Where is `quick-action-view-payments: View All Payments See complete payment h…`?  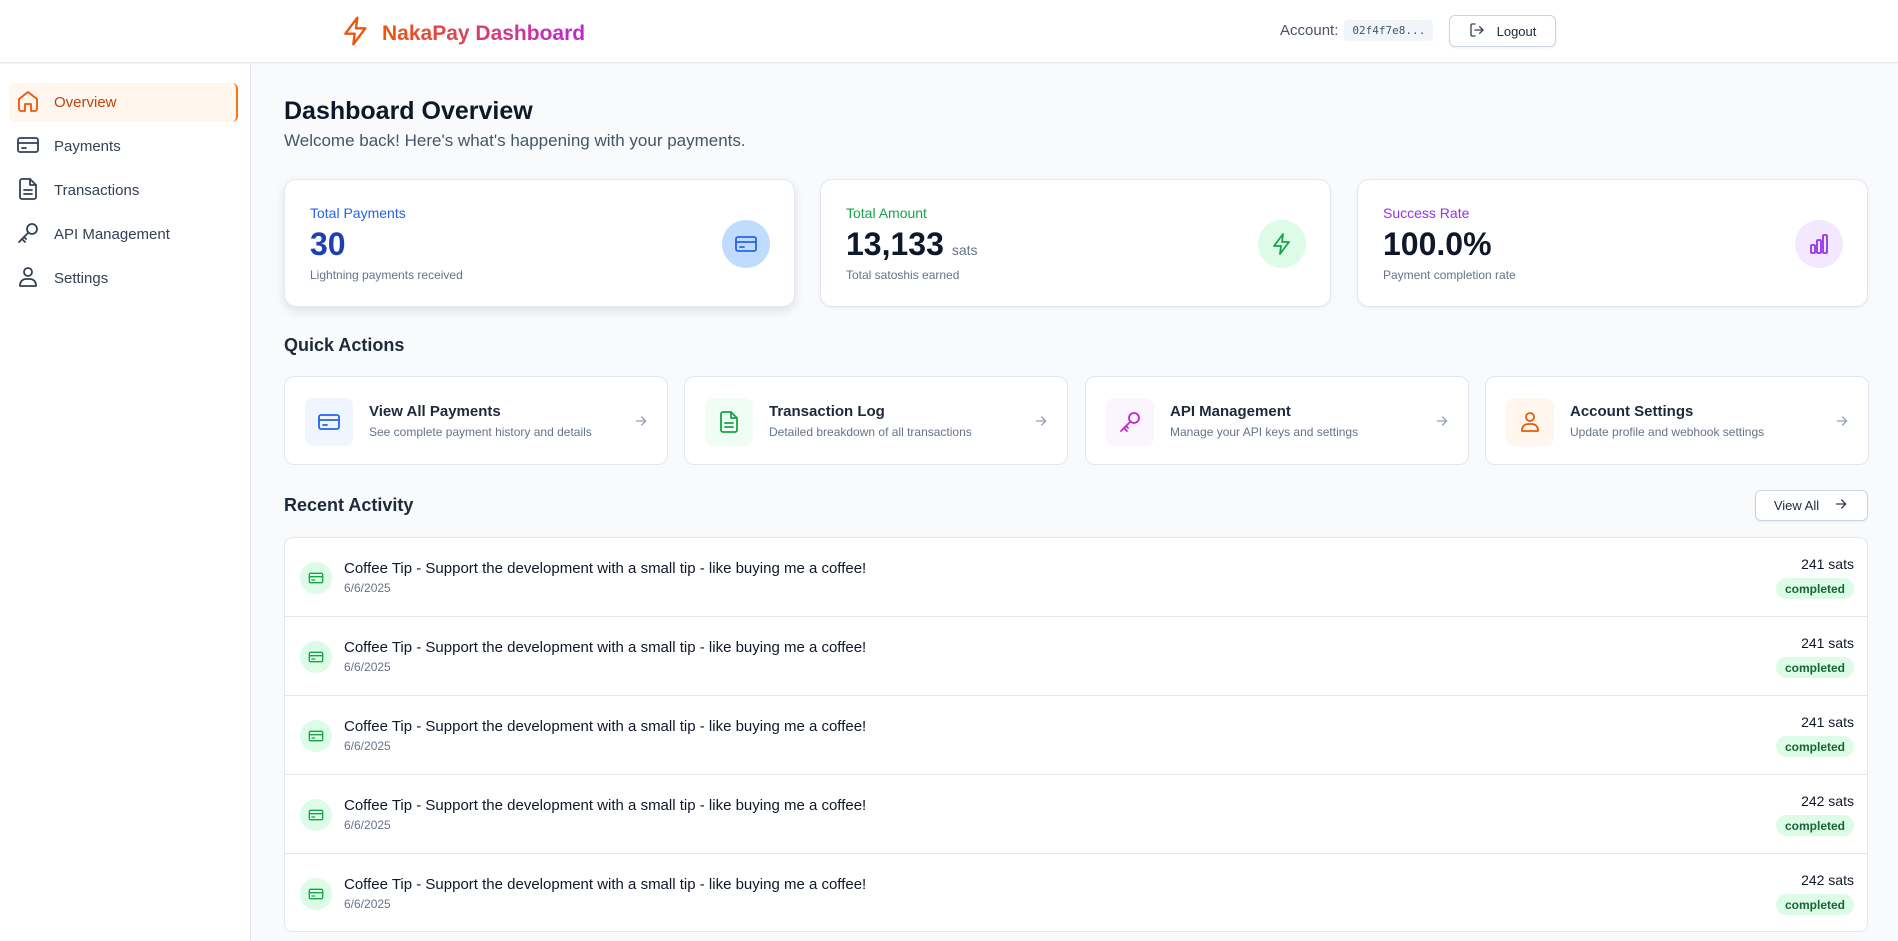 quick-action-view-payments: View All Payments See complete payment h… is located at coordinates (476, 420).